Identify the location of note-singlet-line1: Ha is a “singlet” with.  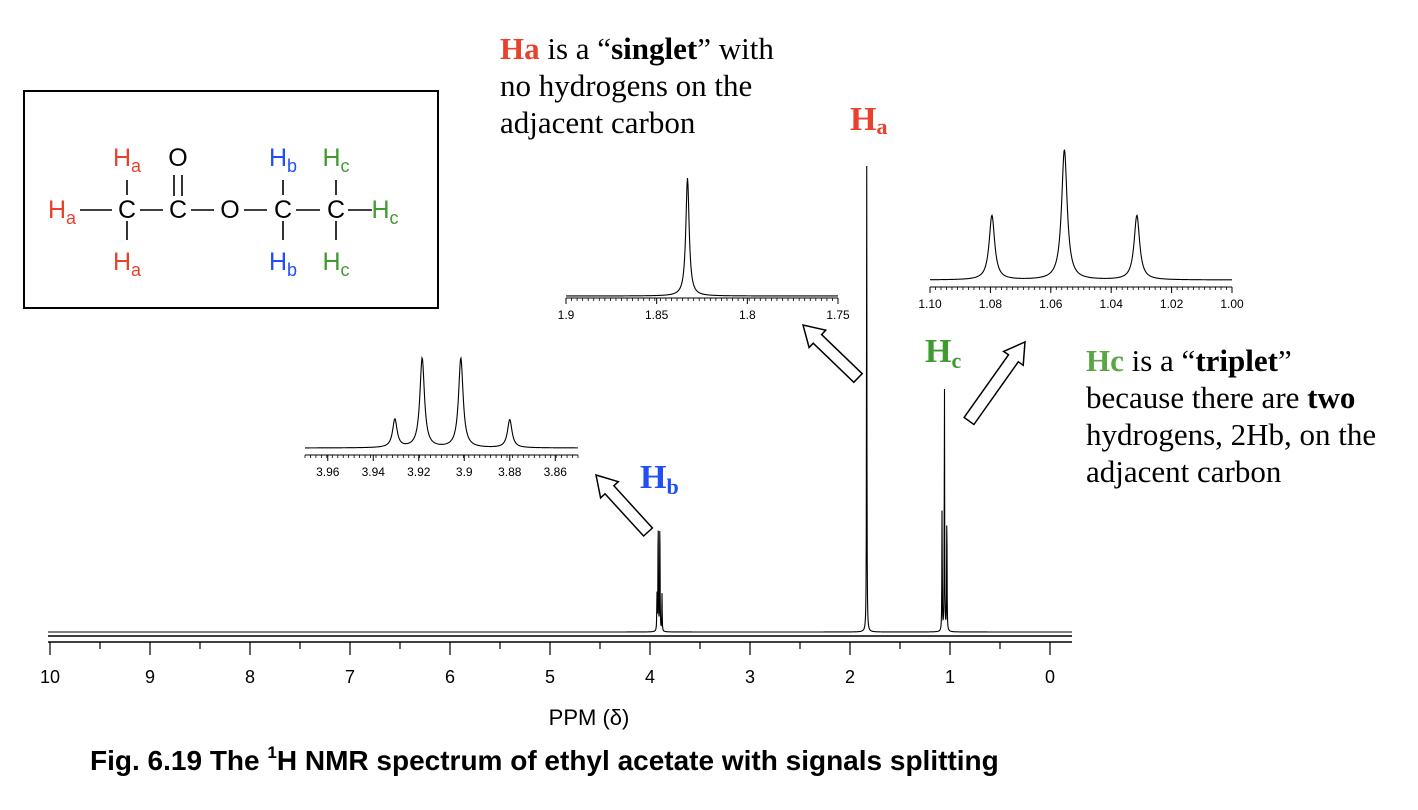
(637, 48).